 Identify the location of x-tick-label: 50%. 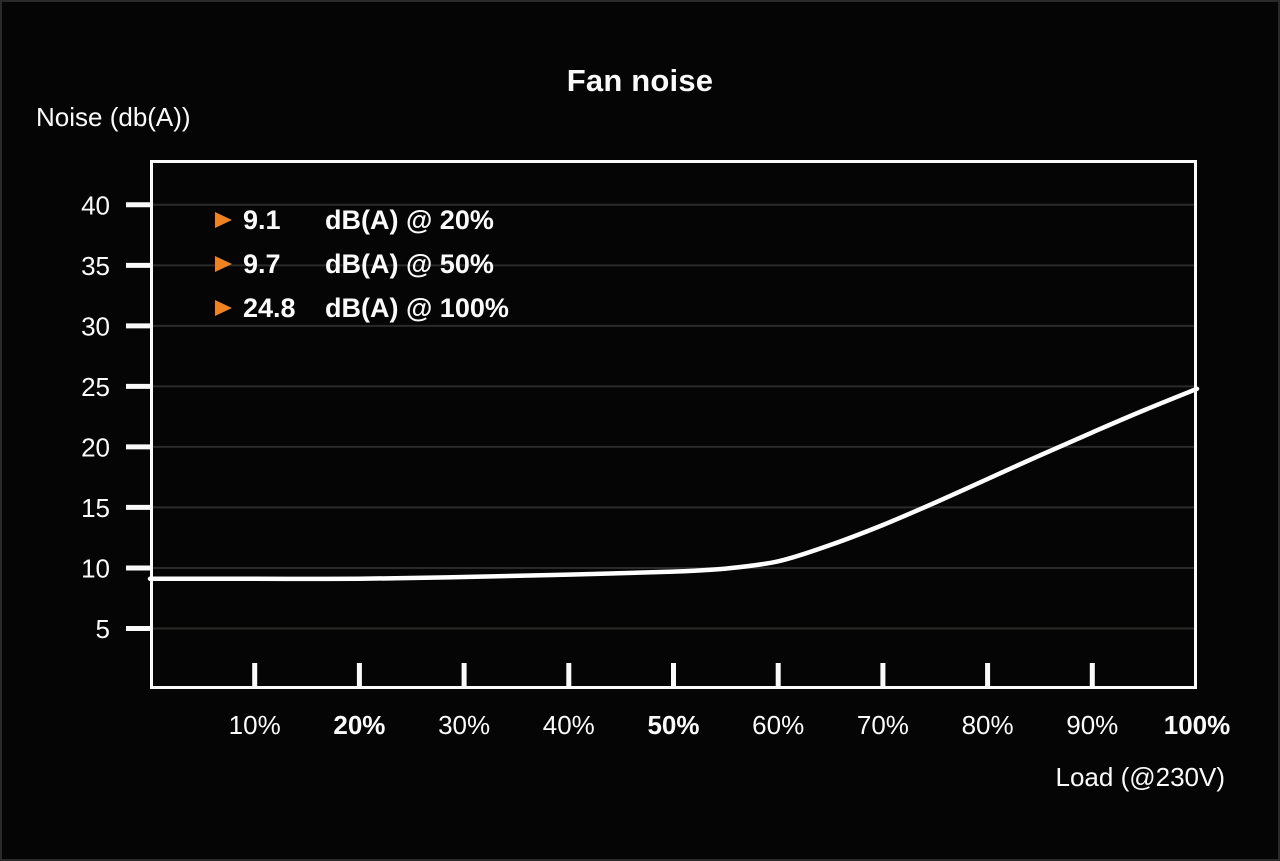
(673, 725).